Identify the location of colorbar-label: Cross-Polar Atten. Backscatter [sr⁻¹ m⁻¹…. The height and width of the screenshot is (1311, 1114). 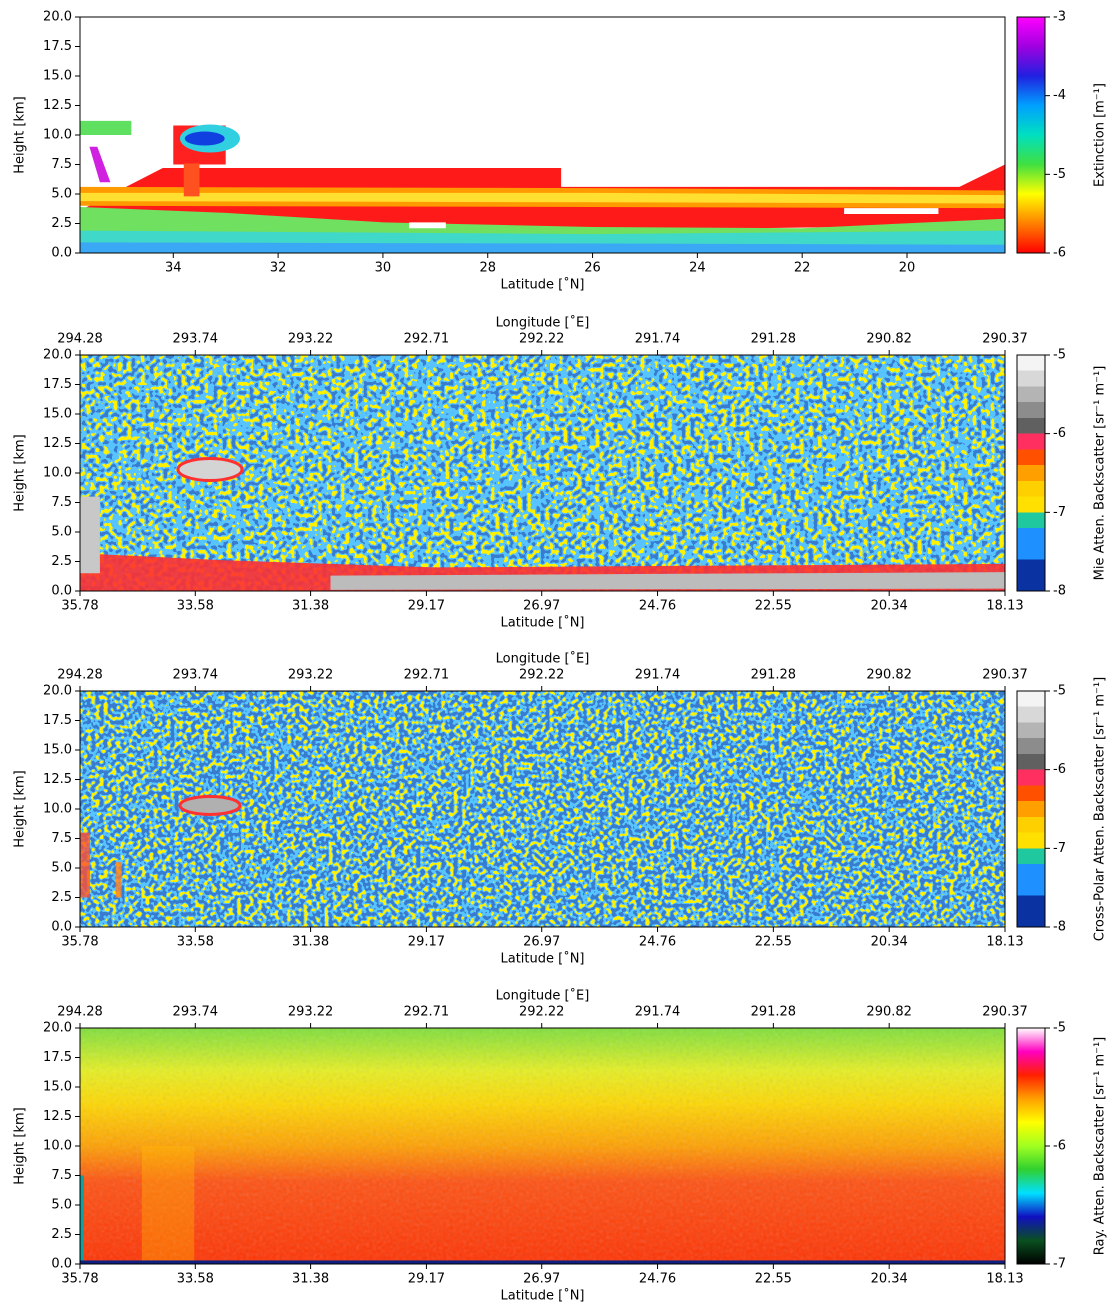
(1100, 809).